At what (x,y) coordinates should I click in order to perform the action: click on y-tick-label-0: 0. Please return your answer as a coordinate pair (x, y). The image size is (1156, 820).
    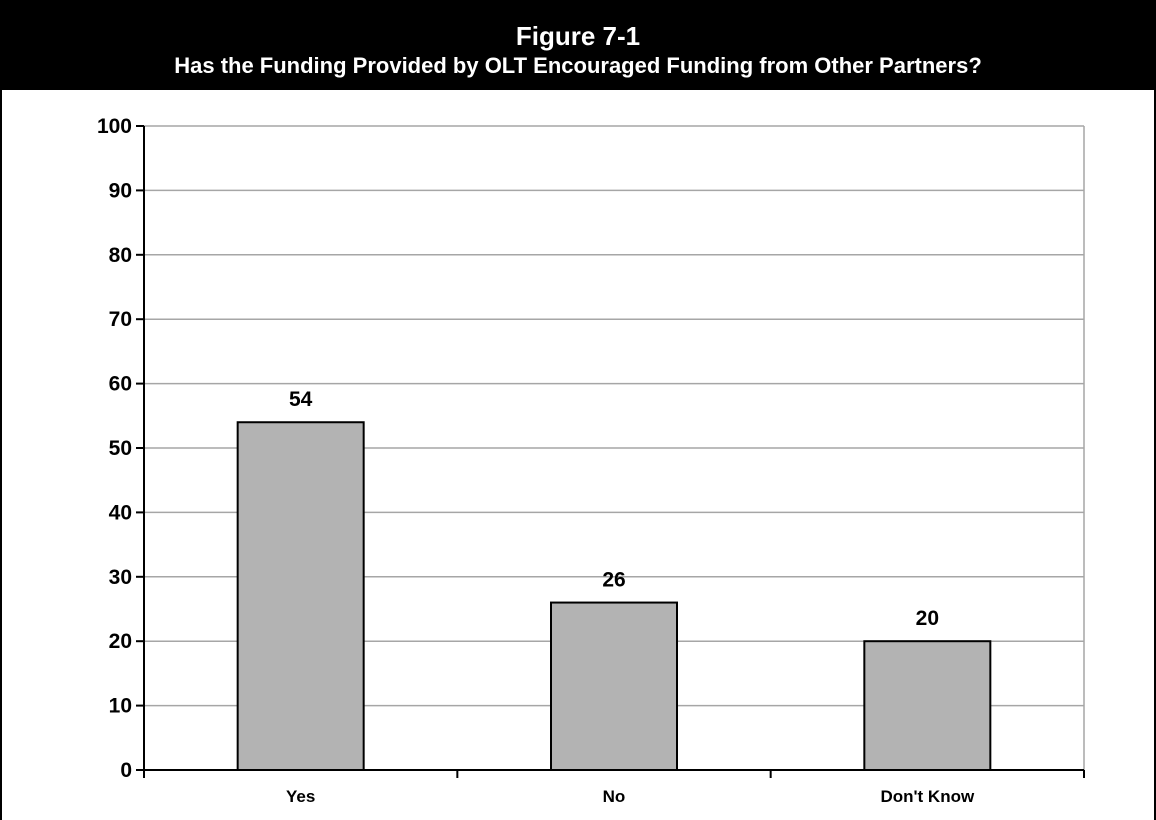
    Looking at the image, I should click on (126, 770).